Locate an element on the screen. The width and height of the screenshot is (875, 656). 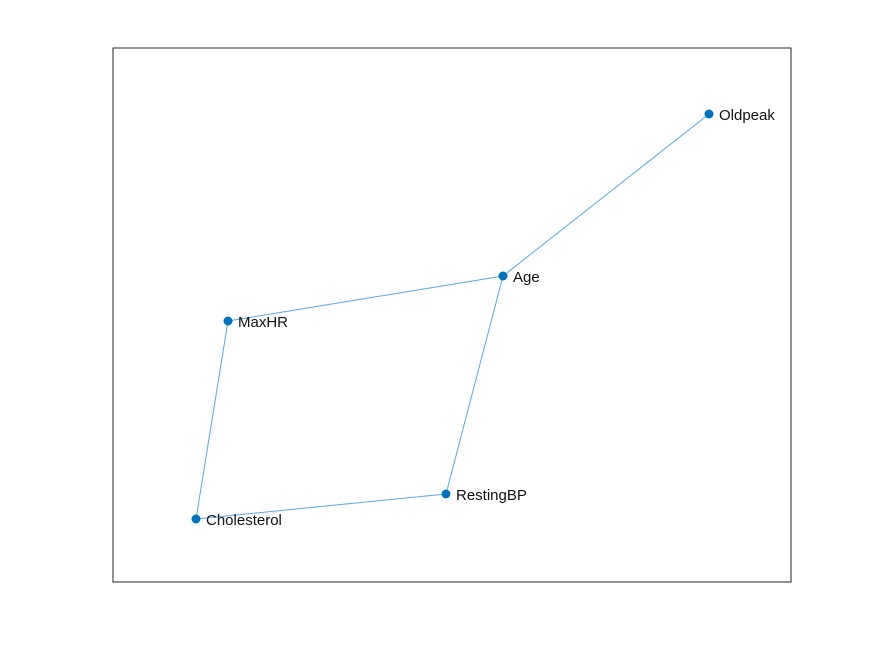
node-label-maxhr: MaxHR is located at coordinates (263, 322).